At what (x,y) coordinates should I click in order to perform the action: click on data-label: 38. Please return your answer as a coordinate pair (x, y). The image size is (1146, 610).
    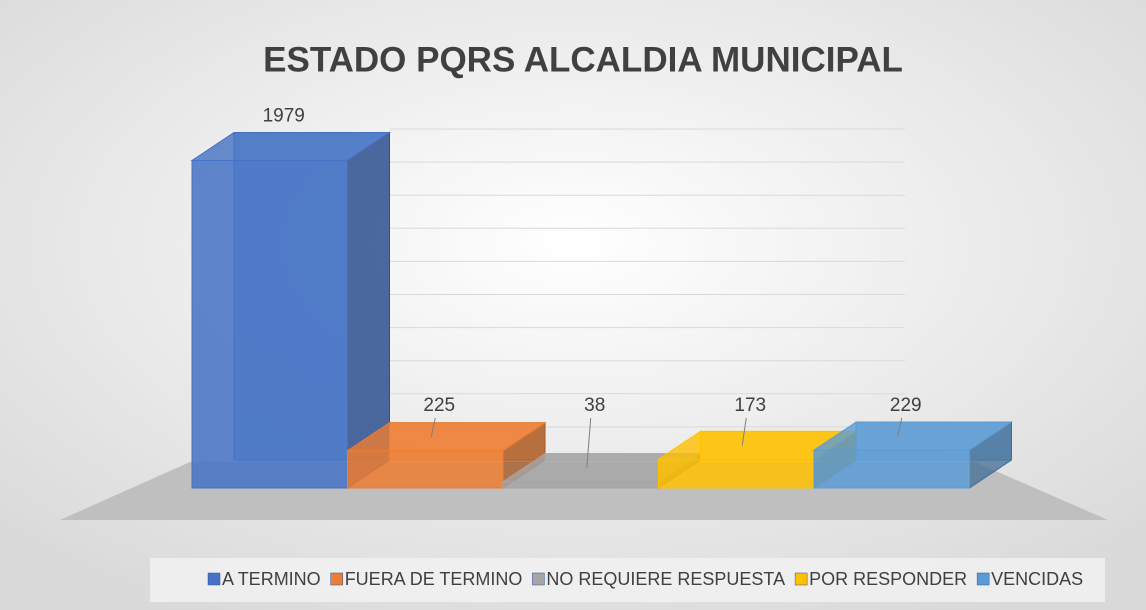
    Looking at the image, I should click on (594, 405).